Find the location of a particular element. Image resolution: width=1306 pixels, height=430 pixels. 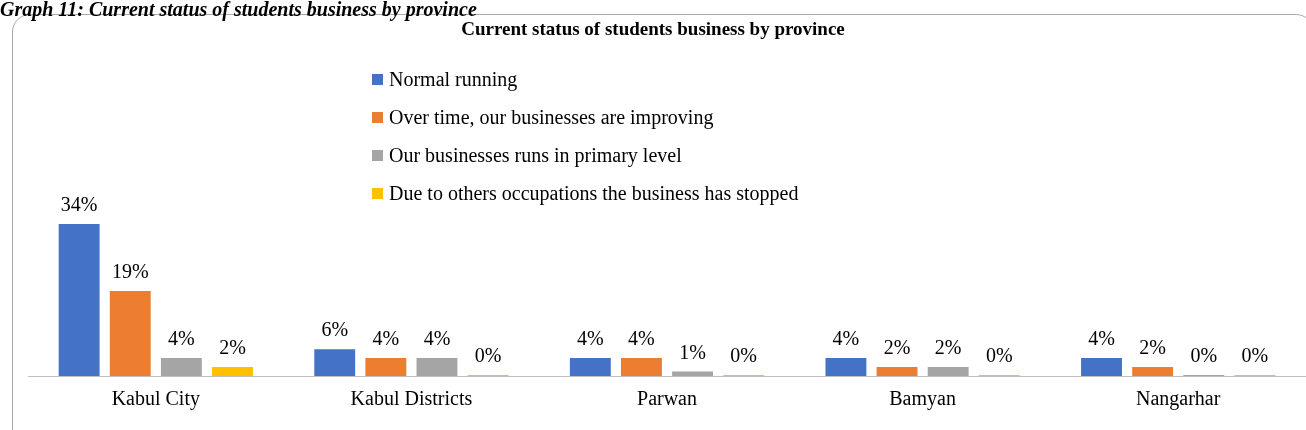

caption: Graph 11: Current status of students business by province is located at coordinates (238, 10).